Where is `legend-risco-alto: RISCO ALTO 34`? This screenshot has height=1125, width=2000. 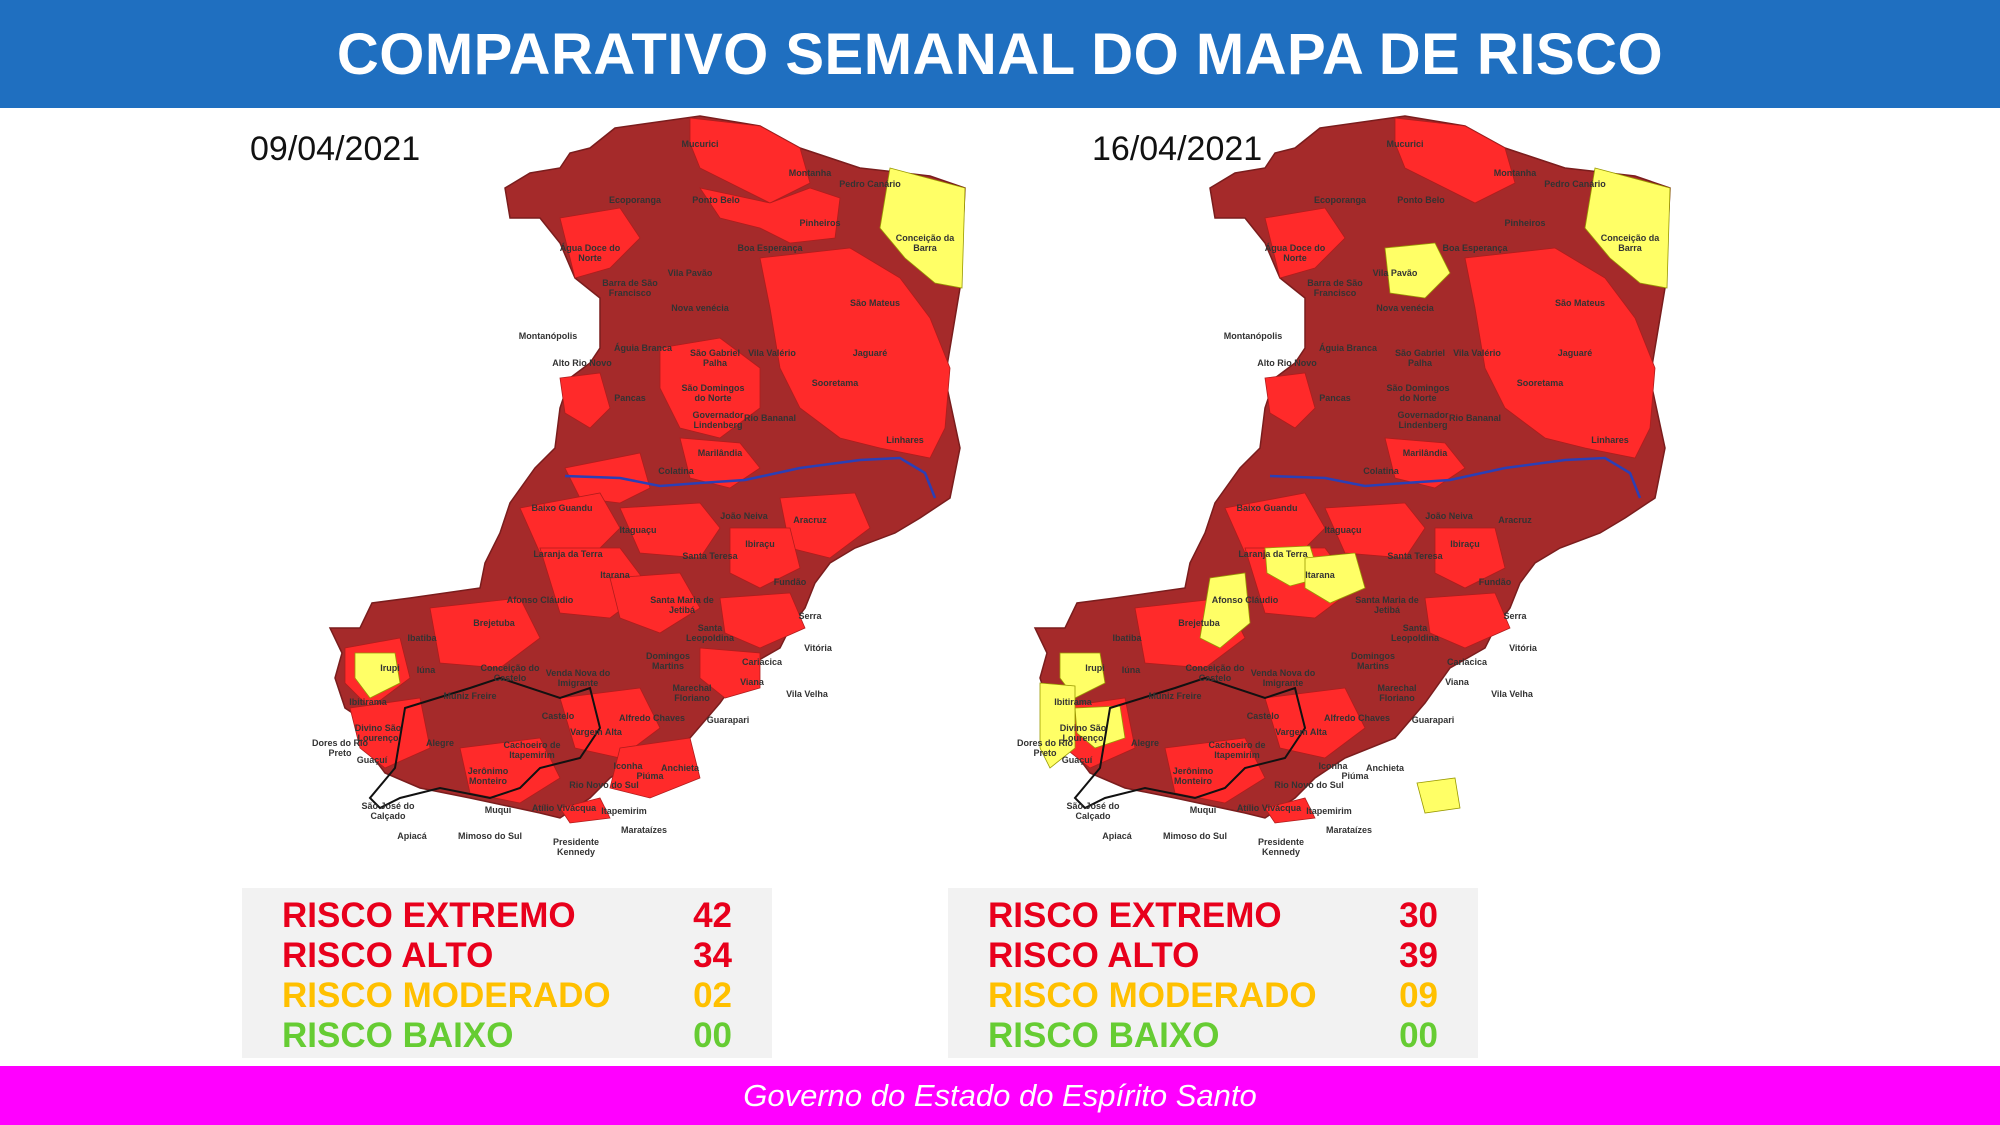
legend-risco-alto: RISCO ALTO 34 is located at coordinates (517, 956).